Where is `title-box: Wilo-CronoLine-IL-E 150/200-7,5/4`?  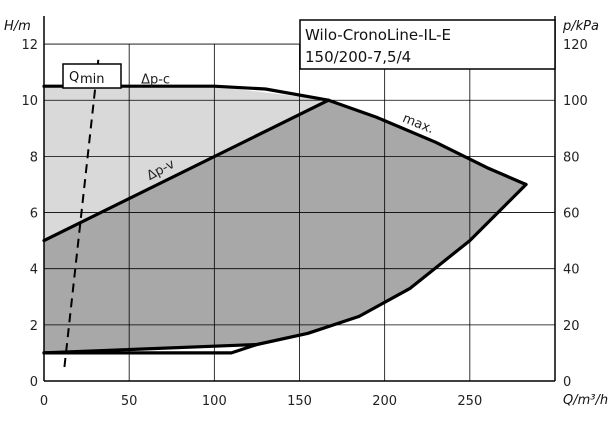
title-box: Wilo-CronoLine-IL-E 150/200-7,5/4 is located at coordinates (427, 44).